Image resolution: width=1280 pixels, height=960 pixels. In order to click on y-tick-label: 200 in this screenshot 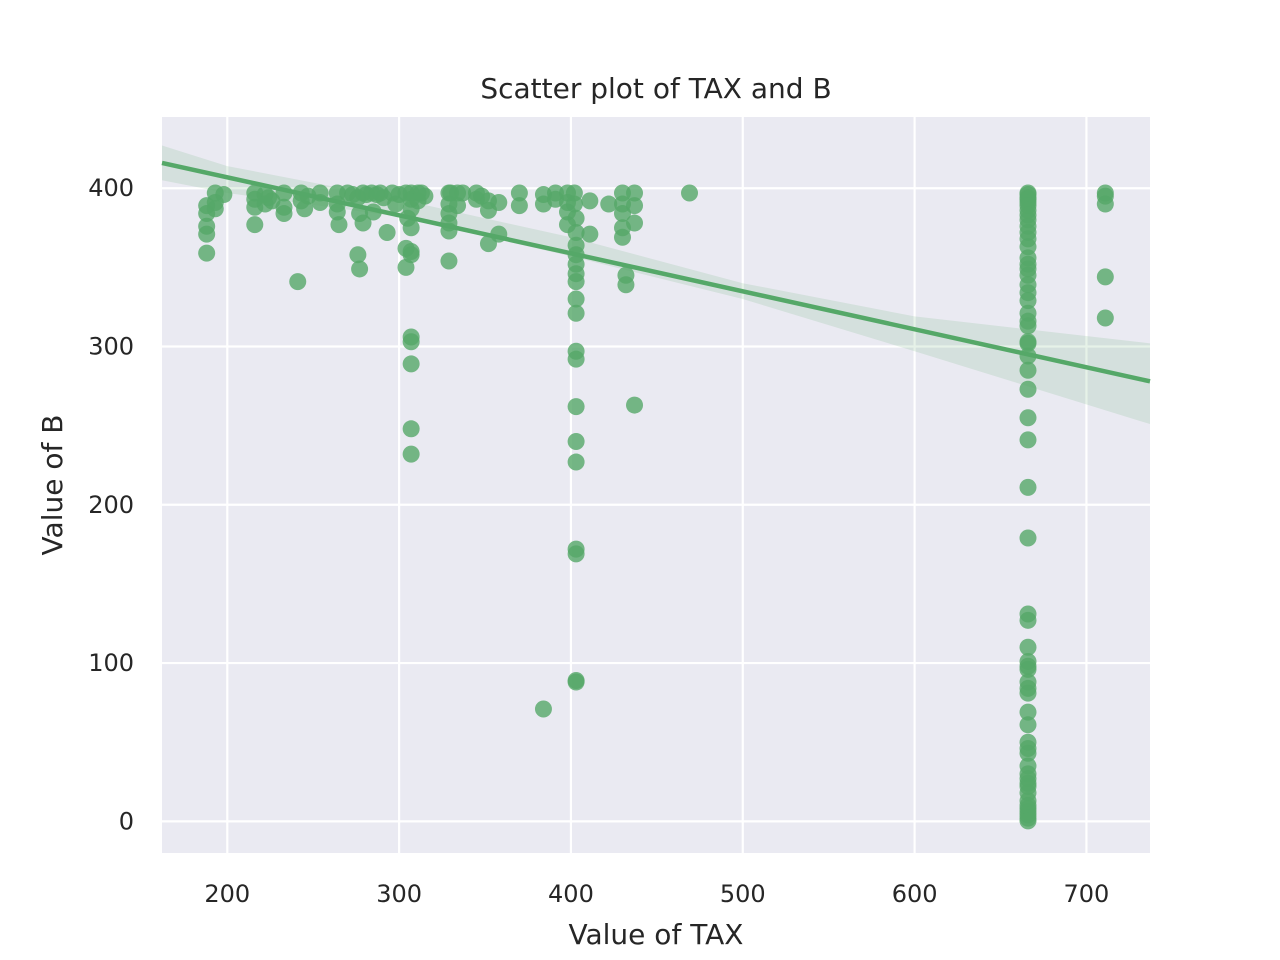, I will do `click(111, 505)`.